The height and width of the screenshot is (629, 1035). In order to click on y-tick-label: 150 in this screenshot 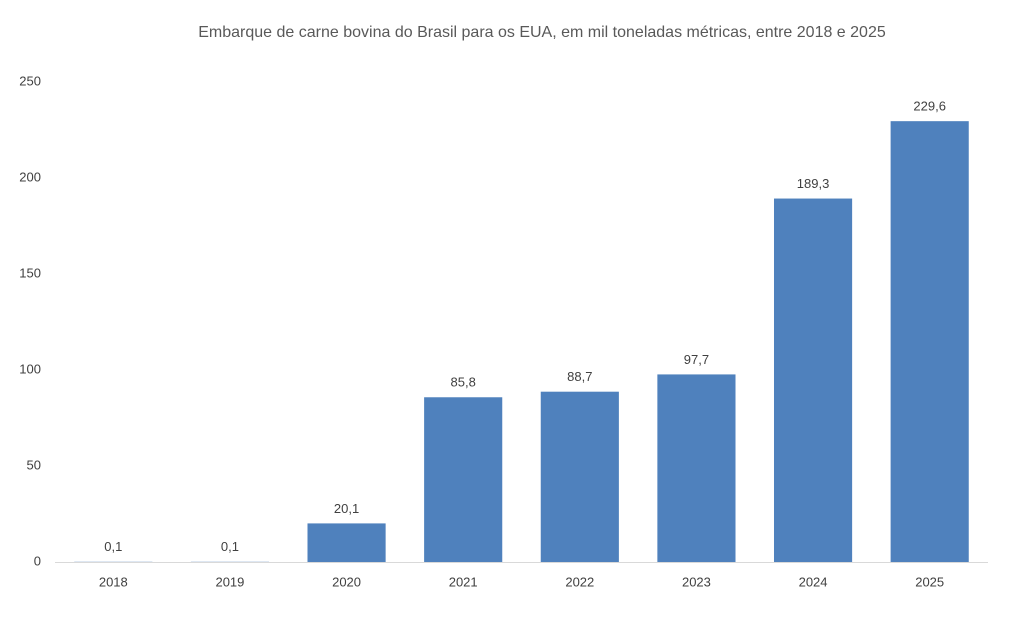, I will do `click(30, 272)`.